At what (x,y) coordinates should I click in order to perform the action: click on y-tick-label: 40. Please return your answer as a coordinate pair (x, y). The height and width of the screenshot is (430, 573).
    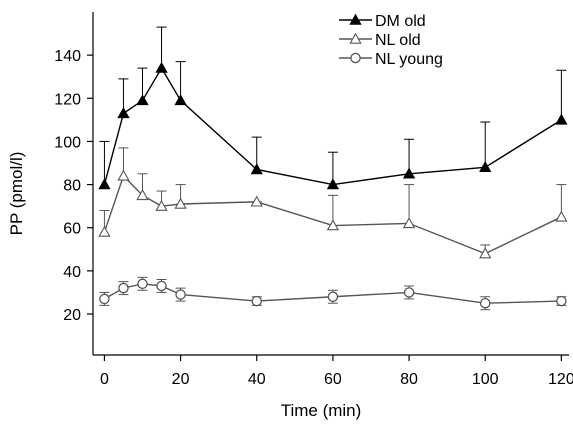
    Looking at the image, I should click on (72, 272).